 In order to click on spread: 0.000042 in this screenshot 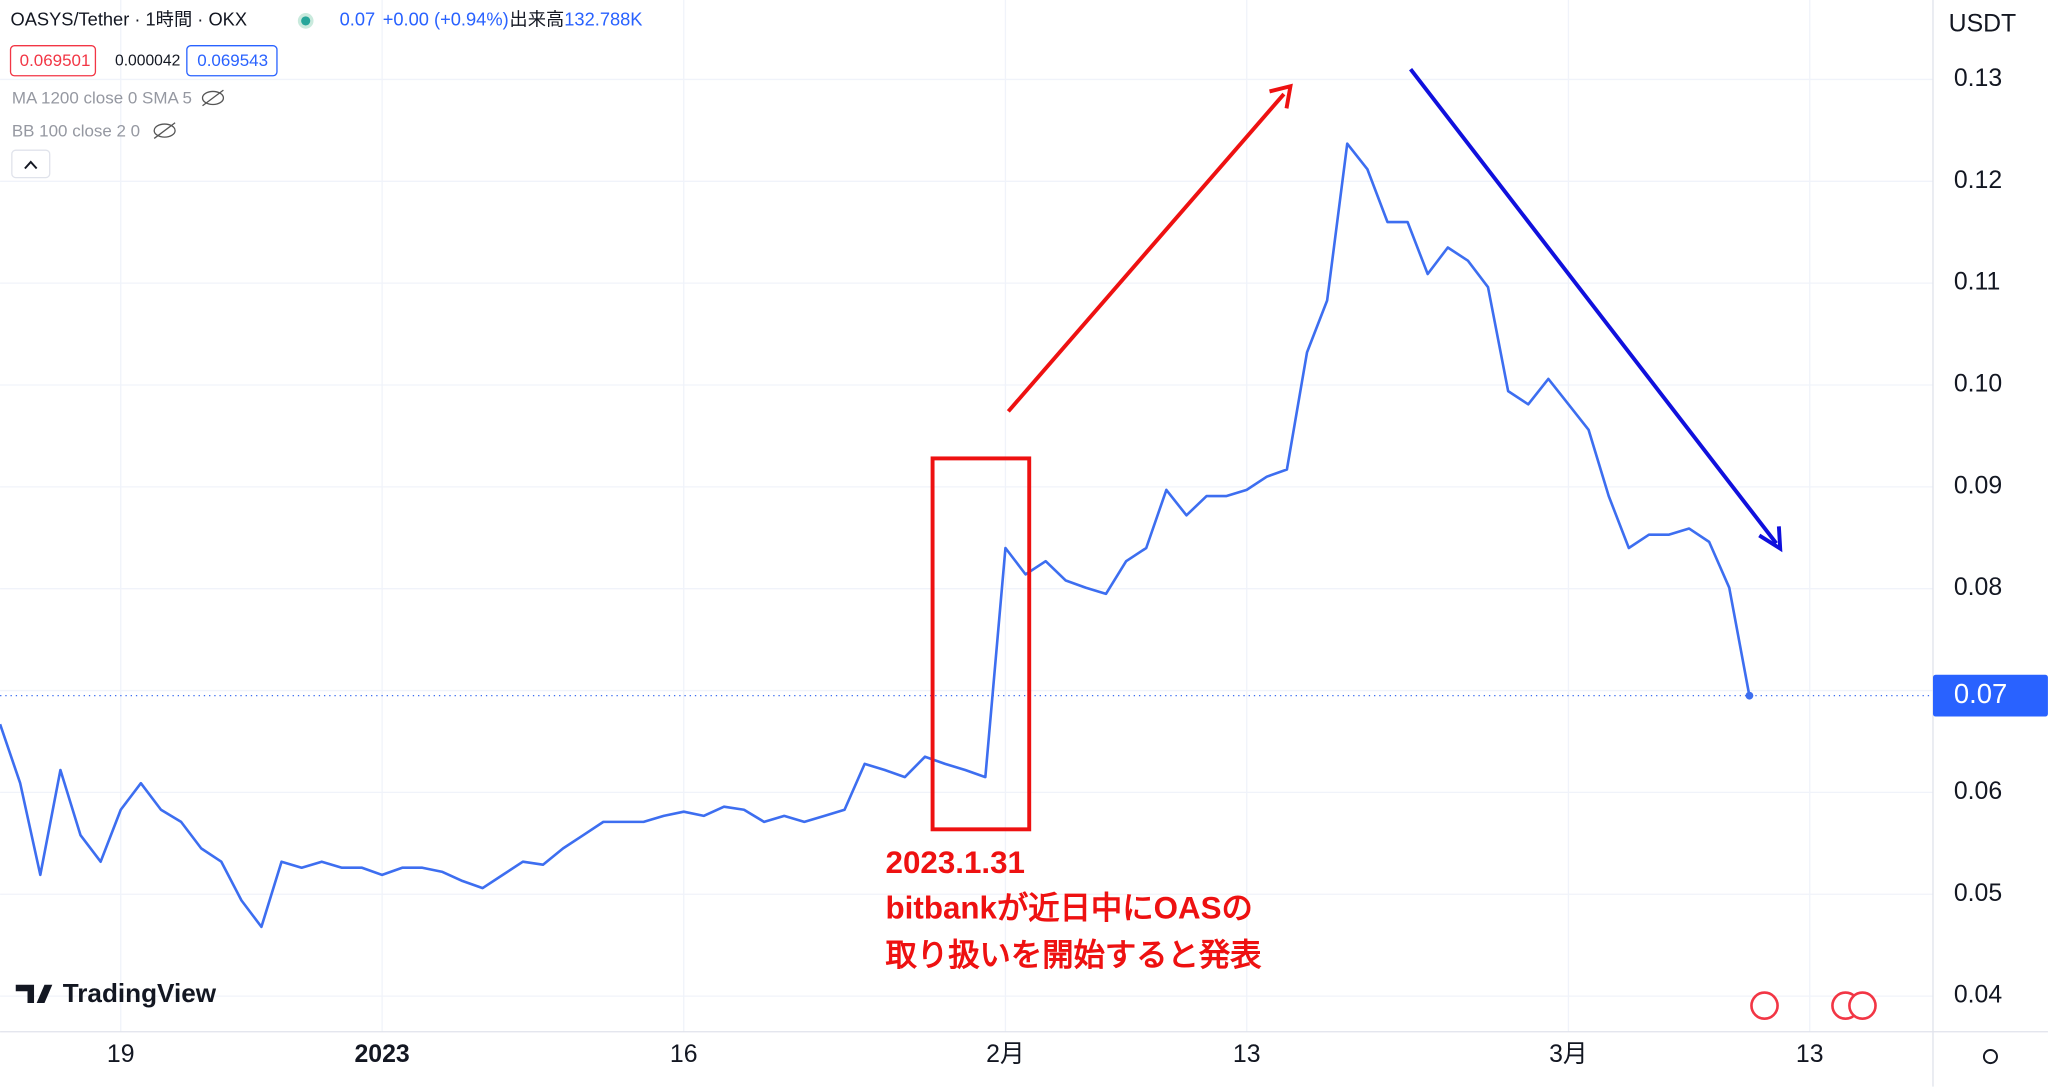, I will do `click(147, 61)`.